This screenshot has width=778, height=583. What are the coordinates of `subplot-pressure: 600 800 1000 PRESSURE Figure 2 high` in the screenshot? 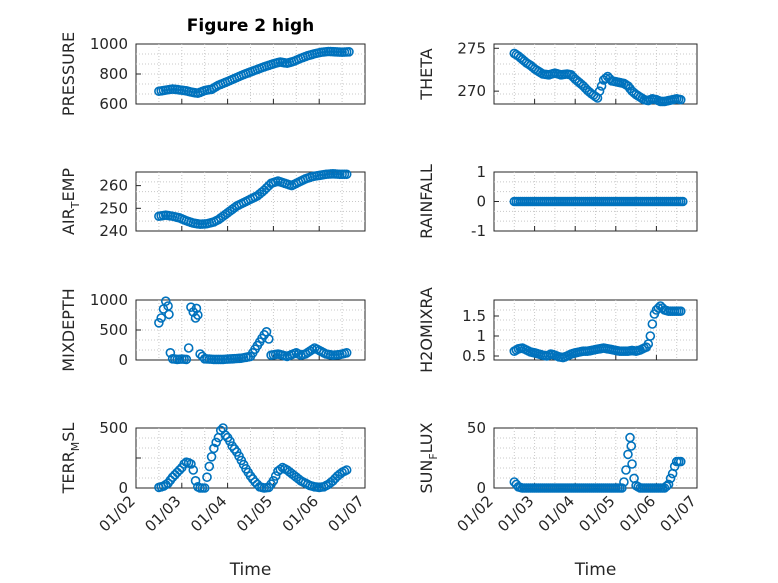 It's located at (212, 66).